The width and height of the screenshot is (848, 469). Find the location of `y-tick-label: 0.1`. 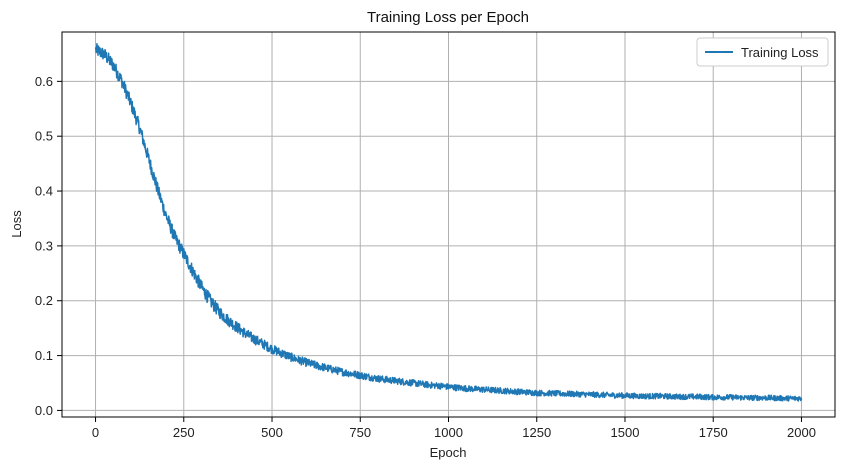

y-tick-label: 0.1 is located at coordinates (44, 355).